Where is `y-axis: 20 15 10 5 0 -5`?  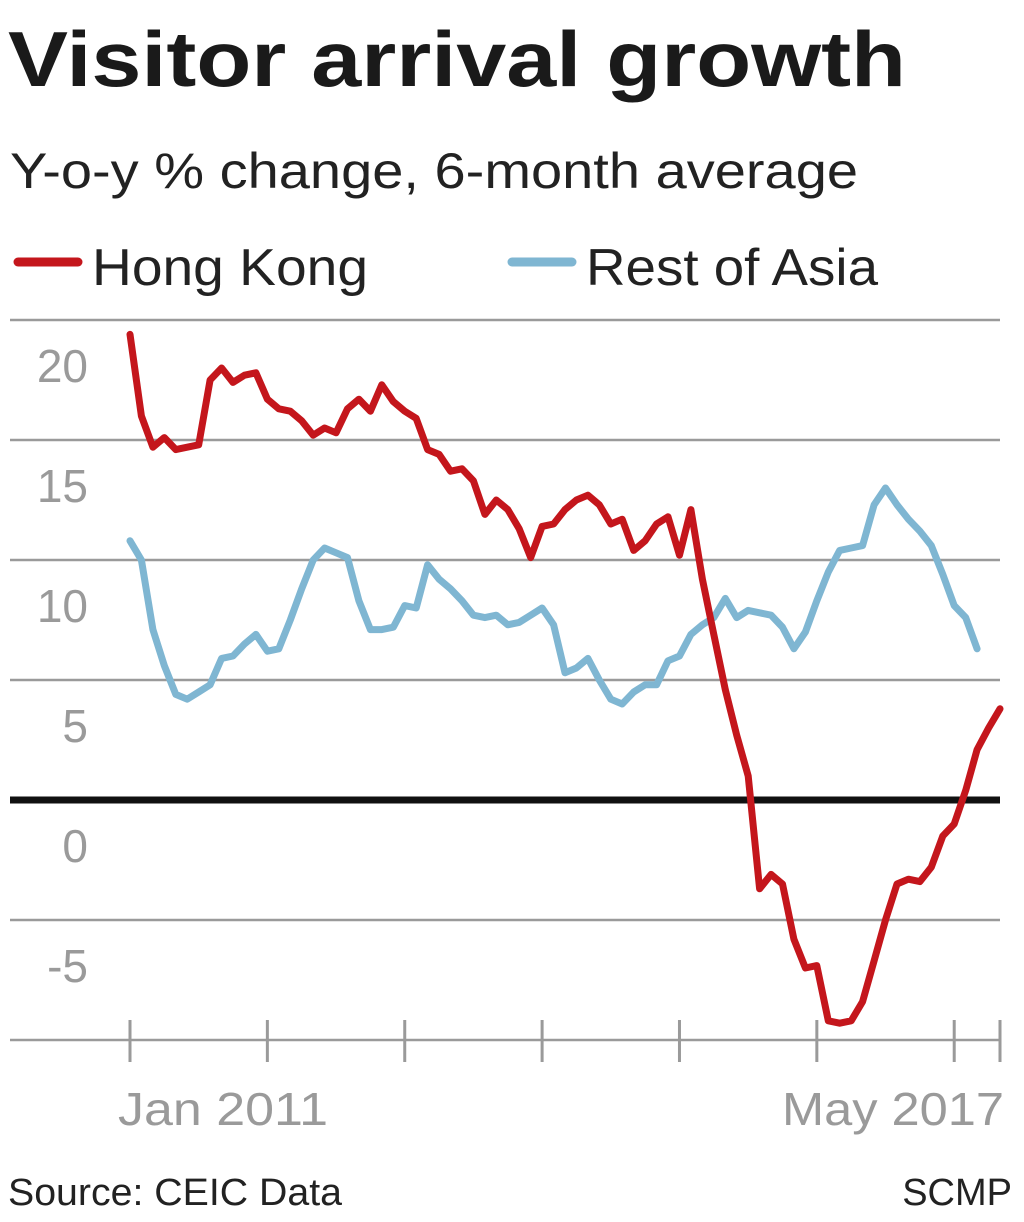 y-axis: 20 15 10 5 0 -5 is located at coordinates (62, 666).